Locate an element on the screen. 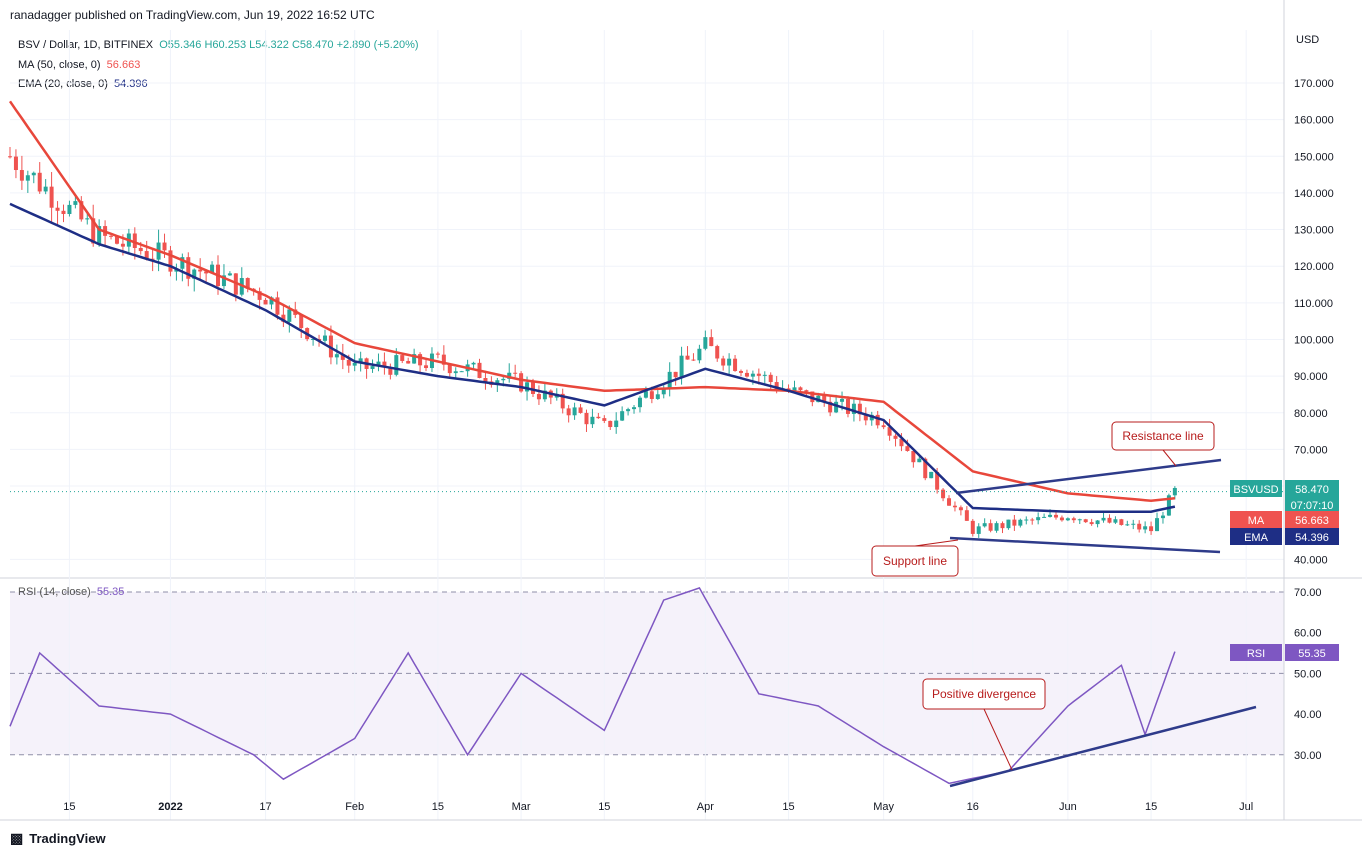 This screenshot has height=856, width=1362. legend-ma-label: MA (50, close, 0) is located at coordinates (59, 64).